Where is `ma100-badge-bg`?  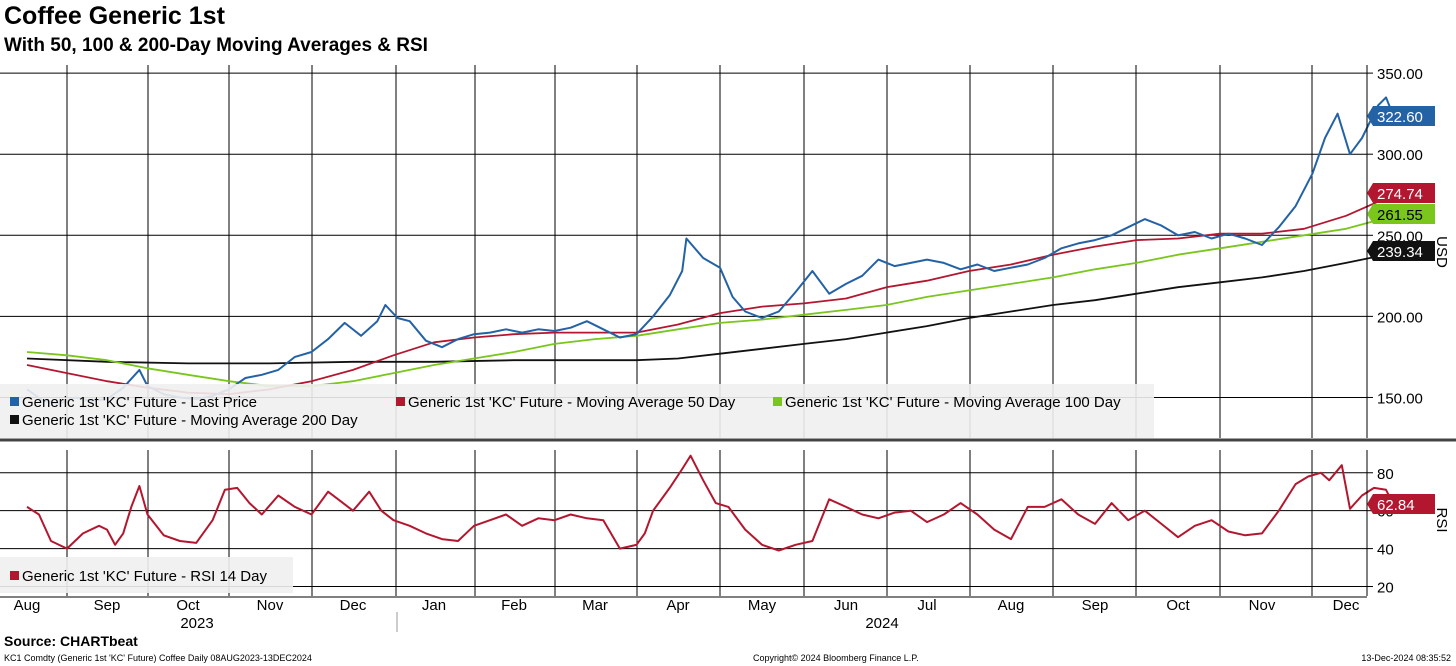 ma100-badge-bg is located at coordinates (1401, 214).